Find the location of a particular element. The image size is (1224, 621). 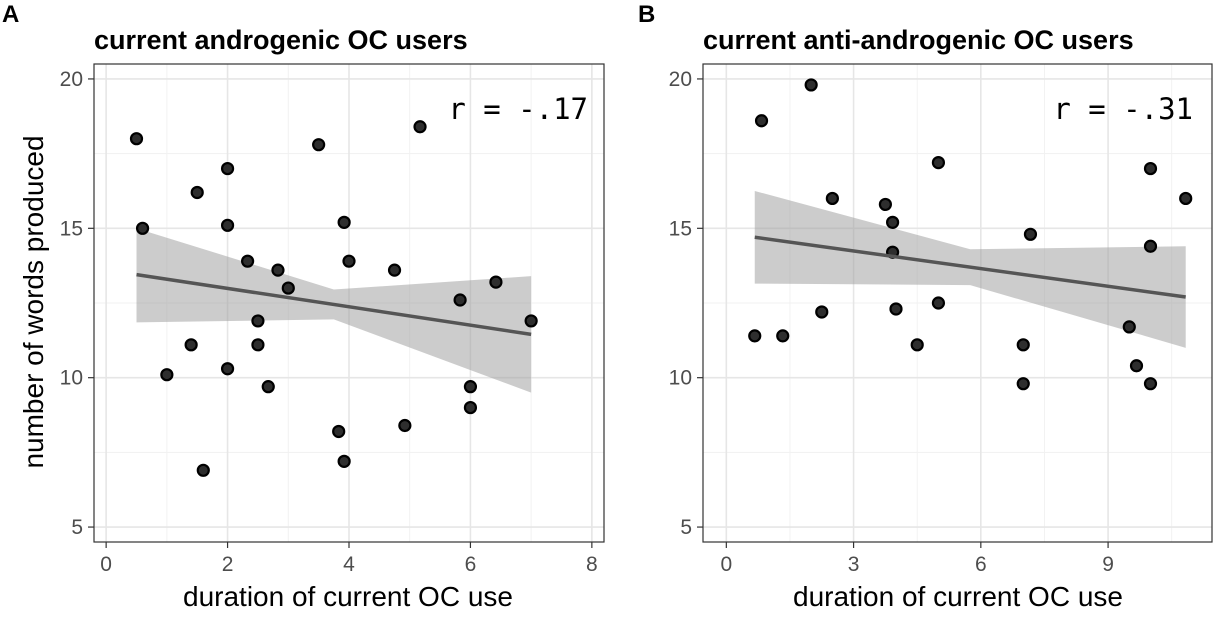

y-axis-label: number of words produced is located at coordinates (33, 301).